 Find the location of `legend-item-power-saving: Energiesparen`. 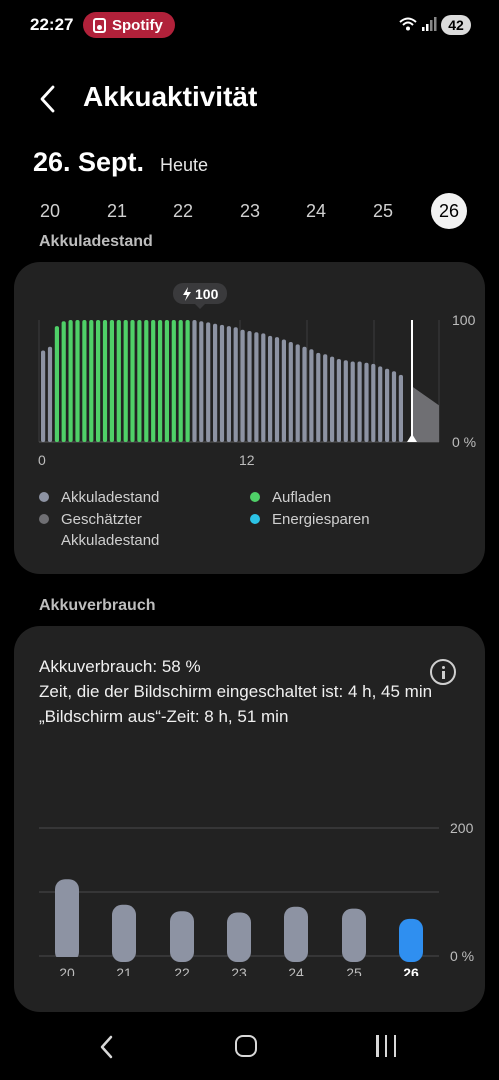

legend-item-power-saving: Energiesparen is located at coordinates (310, 519).